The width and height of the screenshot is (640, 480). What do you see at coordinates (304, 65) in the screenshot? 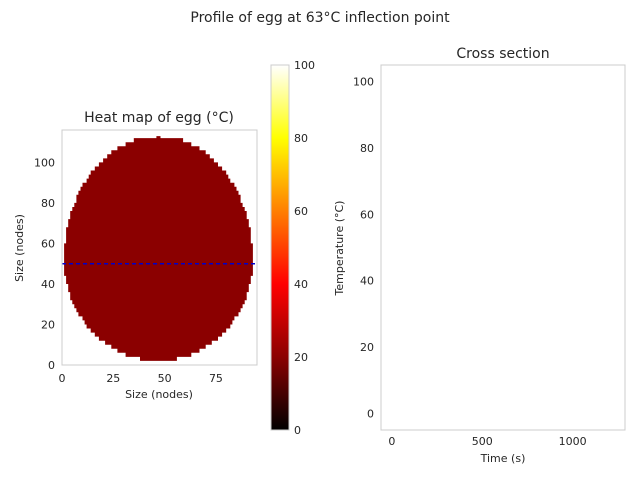
I see `colorbar-tick-label: 100` at bounding box center [304, 65].